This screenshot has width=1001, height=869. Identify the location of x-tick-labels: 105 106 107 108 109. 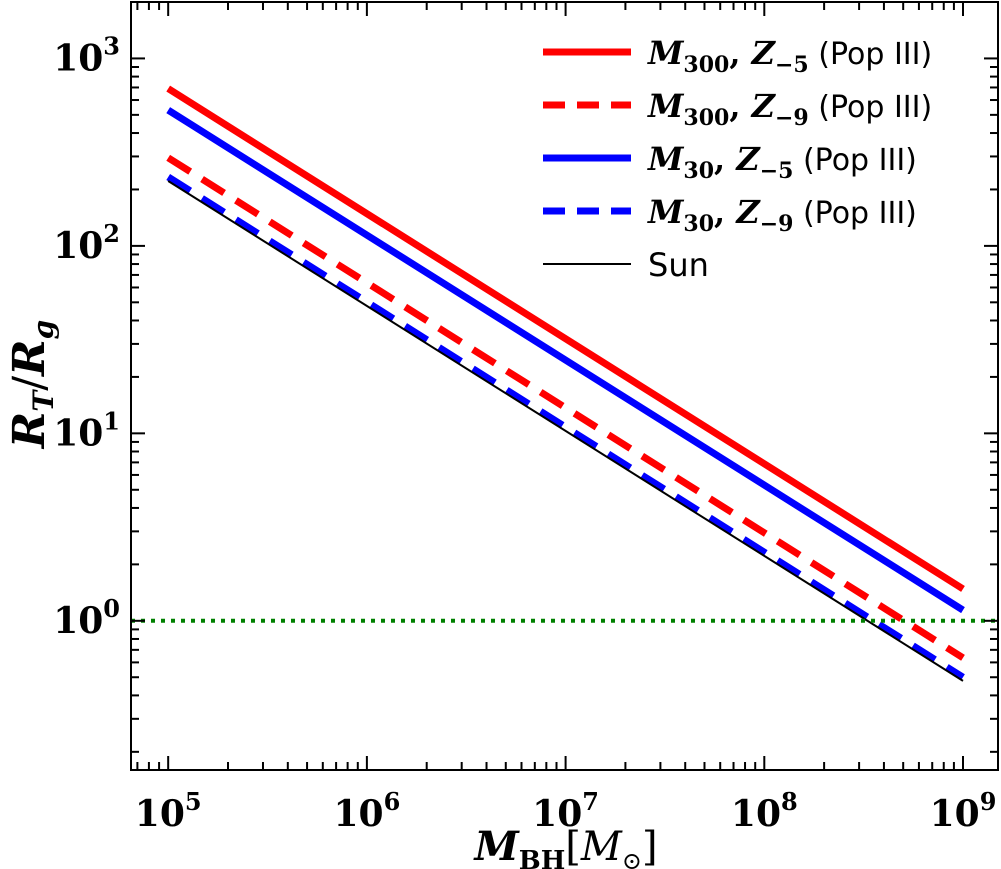
(566, 811).